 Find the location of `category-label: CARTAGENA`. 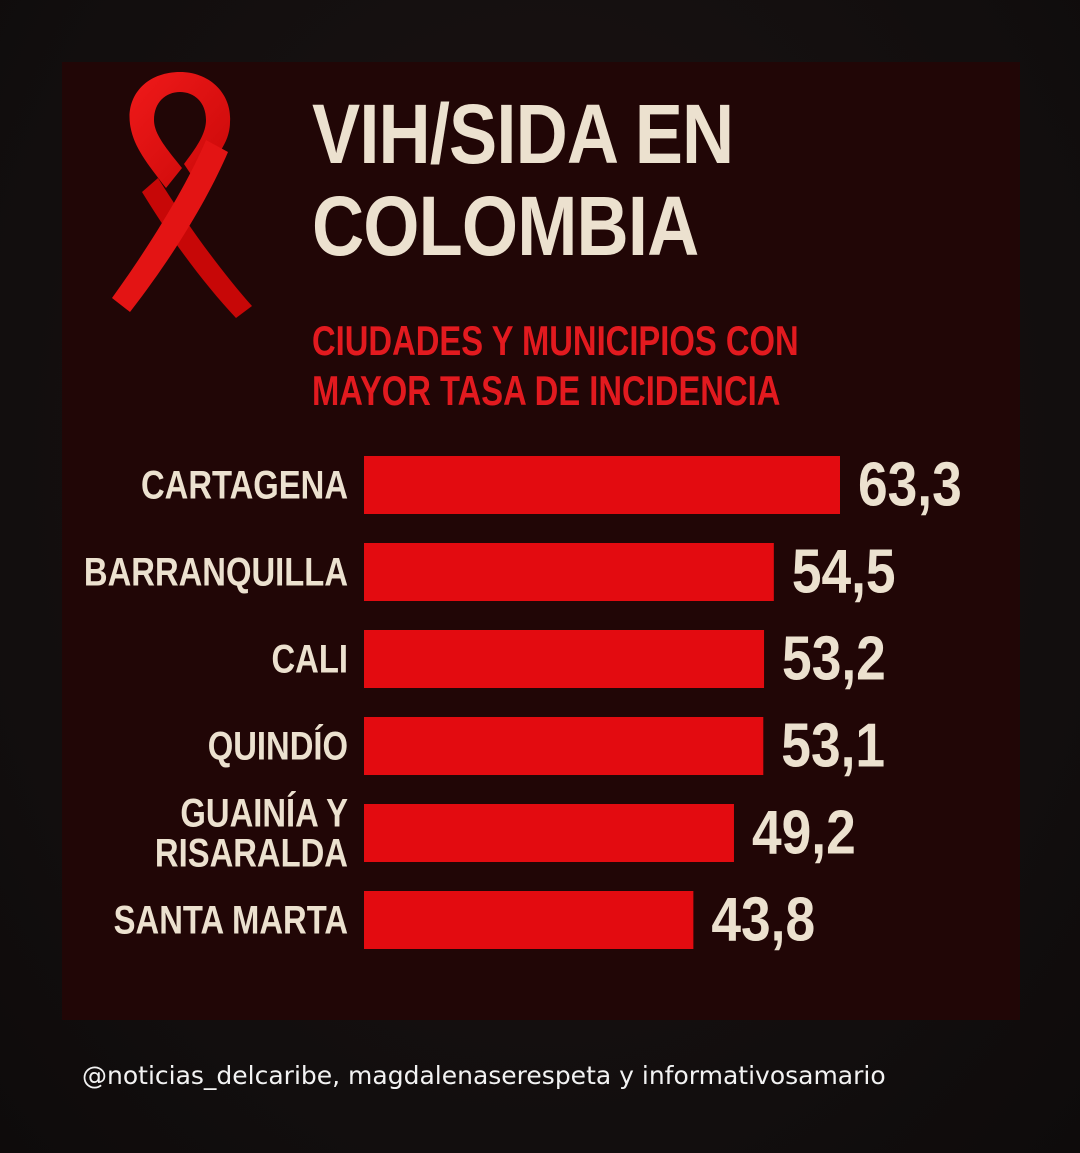

category-label: CARTAGENA is located at coordinates (244, 485).